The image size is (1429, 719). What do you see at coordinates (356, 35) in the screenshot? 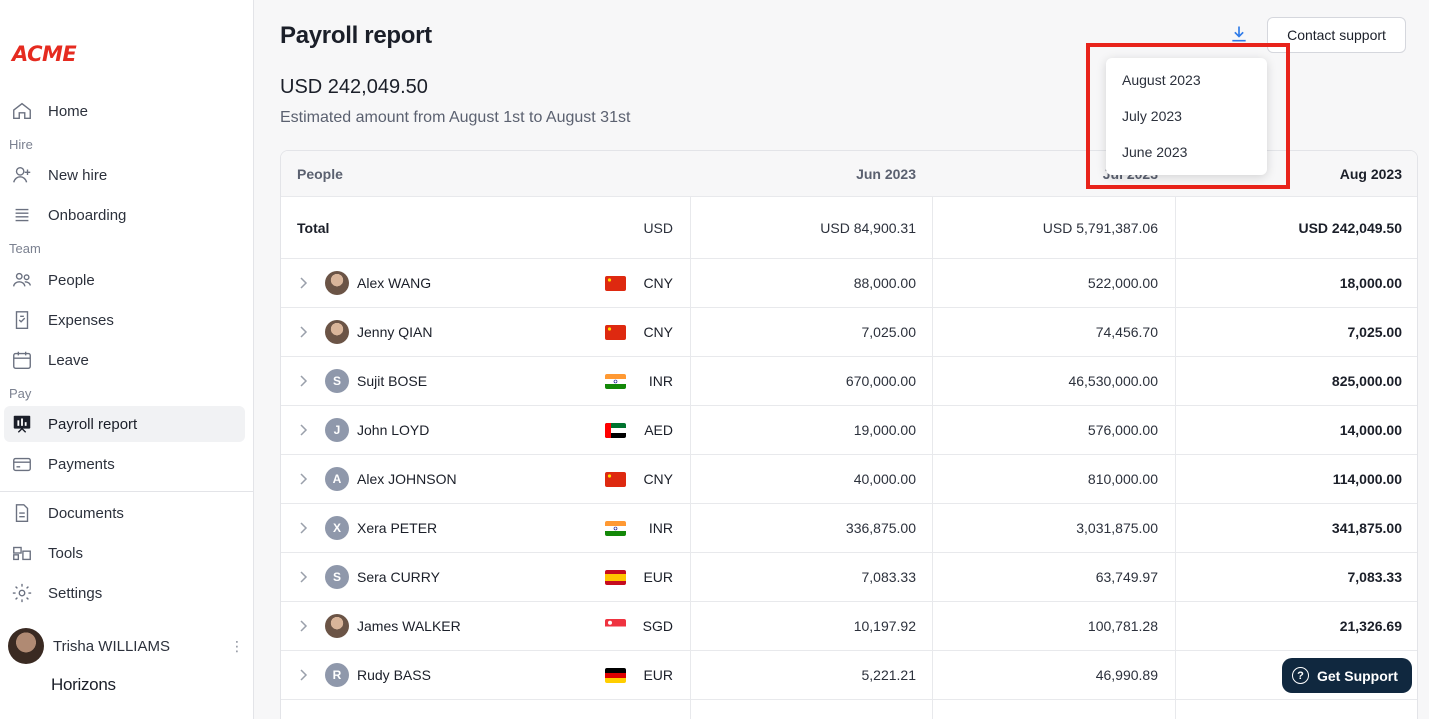
I see `page-title: Payroll report` at bounding box center [356, 35].